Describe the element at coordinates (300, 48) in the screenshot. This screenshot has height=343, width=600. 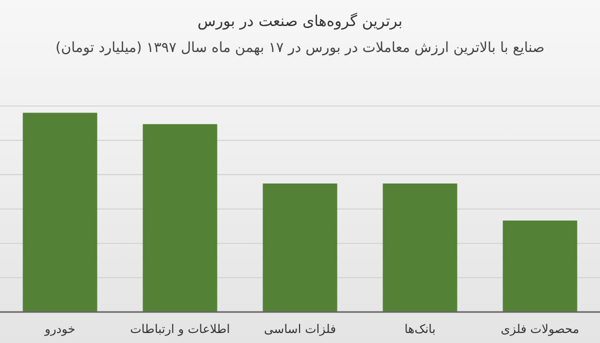
I see `subtitle: صنایع با بالاترین ارزش معاملات در بورس در ۱۷ بهمن ماه سال ۱۳۹۷ (میلیارد تومان)` at that location.